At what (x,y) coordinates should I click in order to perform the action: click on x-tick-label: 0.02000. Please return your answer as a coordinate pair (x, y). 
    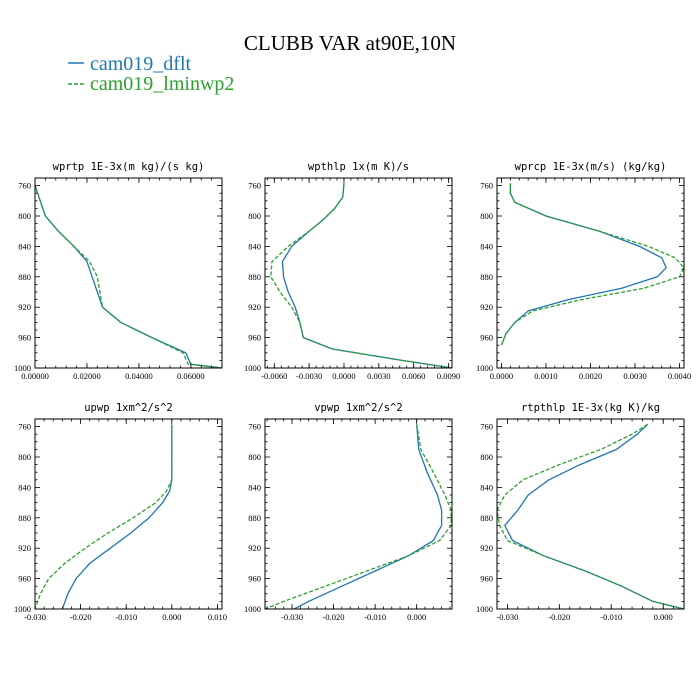
    Looking at the image, I should click on (87, 376).